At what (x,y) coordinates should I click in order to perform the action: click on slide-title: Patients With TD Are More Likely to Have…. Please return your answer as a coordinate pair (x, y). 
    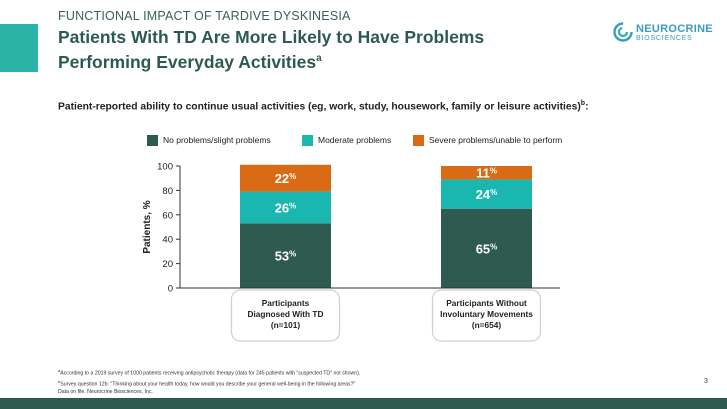
    Looking at the image, I should click on (298, 50).